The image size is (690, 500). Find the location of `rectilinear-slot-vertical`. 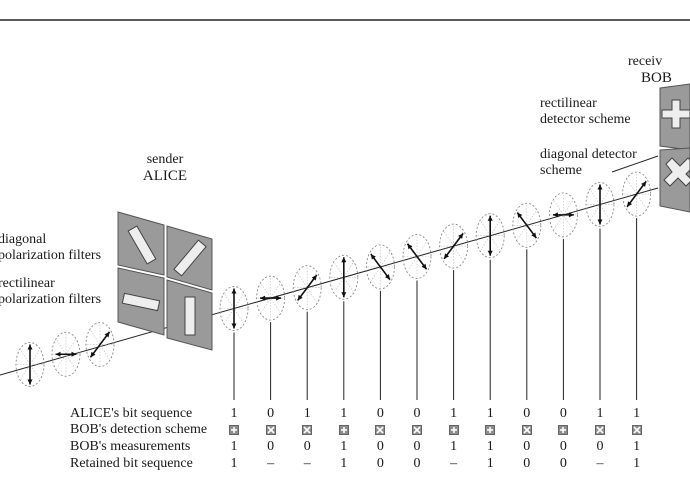

rectilinear-slot-vertical is located at coordinates (190, 316).